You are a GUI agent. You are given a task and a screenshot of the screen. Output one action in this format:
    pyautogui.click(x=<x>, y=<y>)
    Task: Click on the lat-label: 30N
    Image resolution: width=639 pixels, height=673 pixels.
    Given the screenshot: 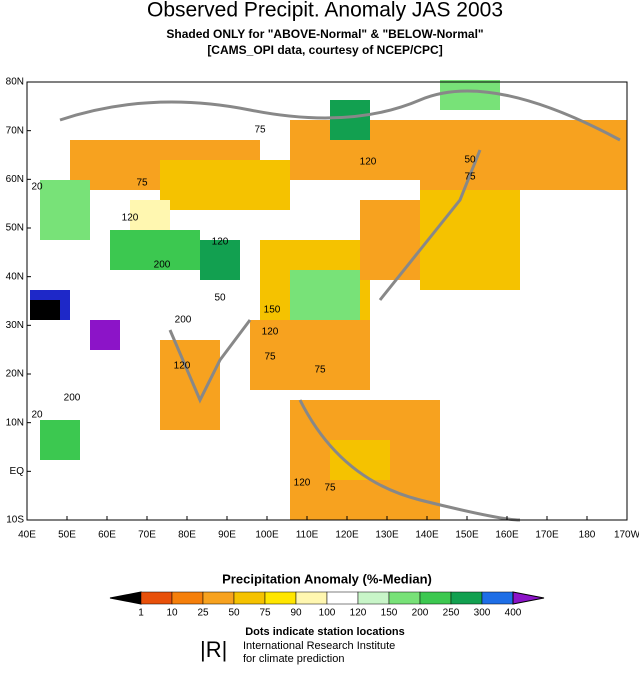 What is the action you would take?
    pyautogui.click(x=15, y=325)
    